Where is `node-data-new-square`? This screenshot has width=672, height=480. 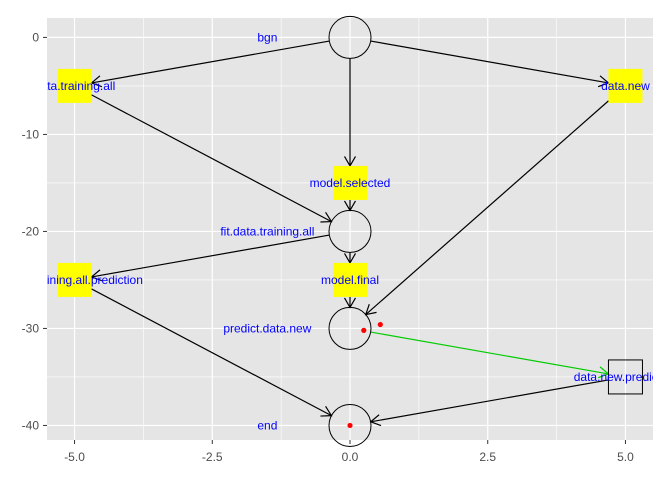
node-data-new-square is located at coordinates (625, 85).